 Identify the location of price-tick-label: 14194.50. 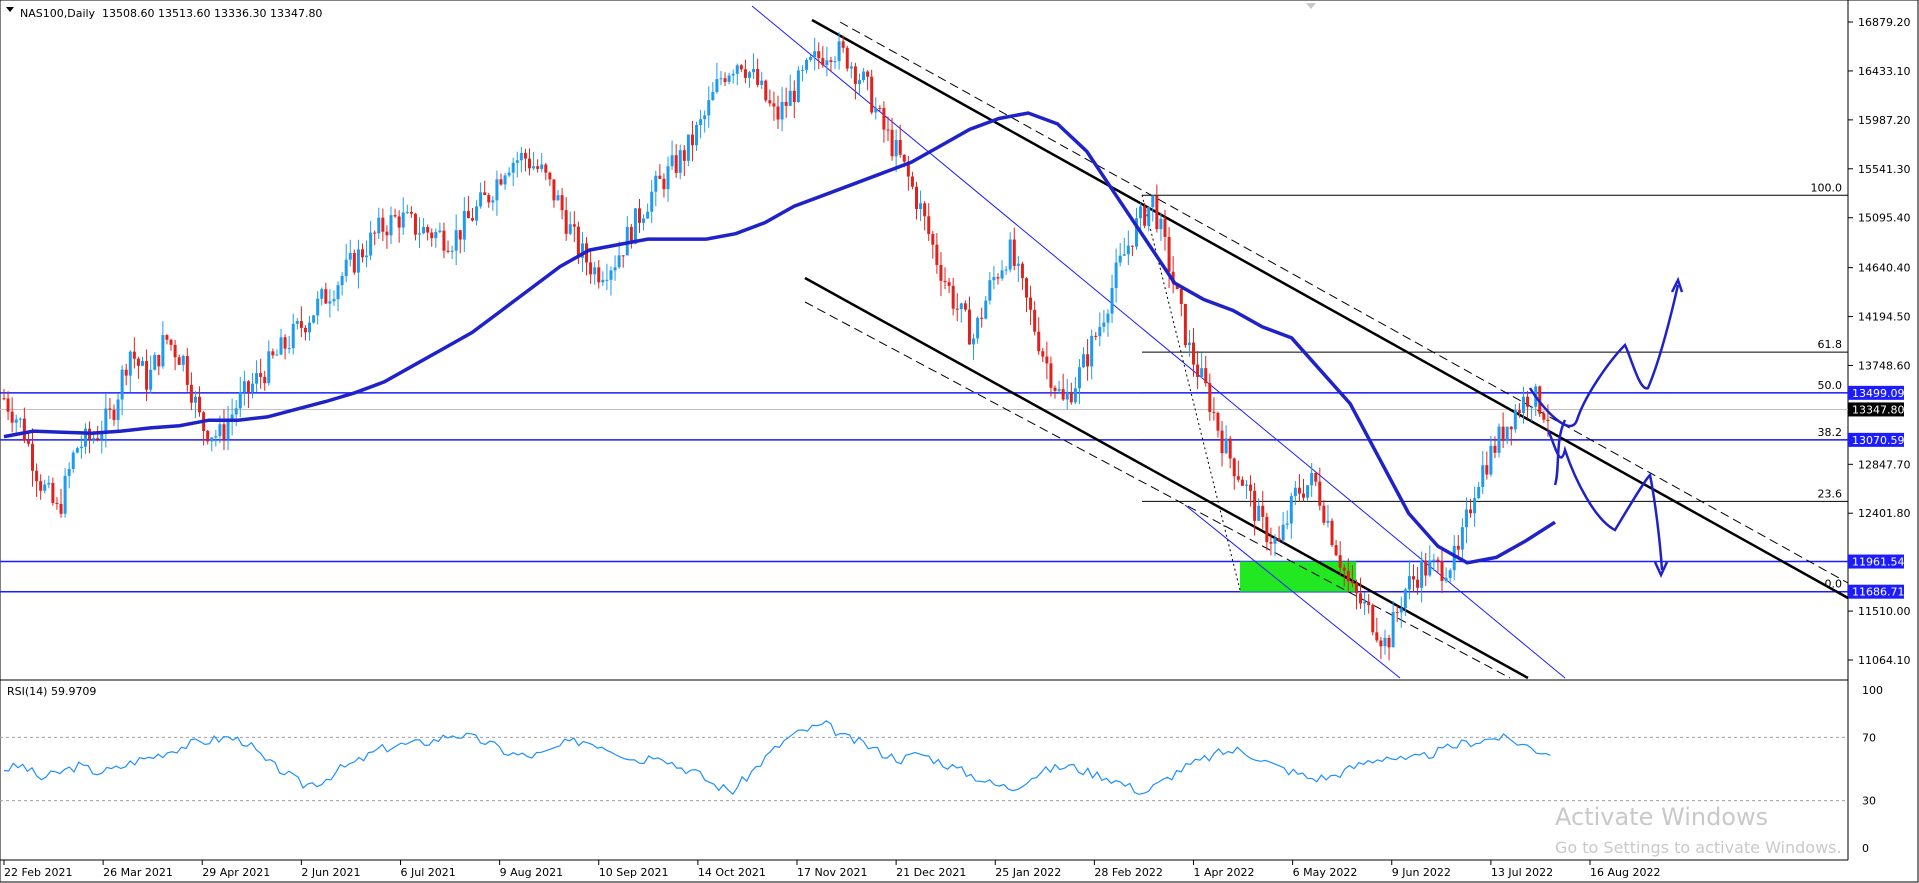
(1884, 317).